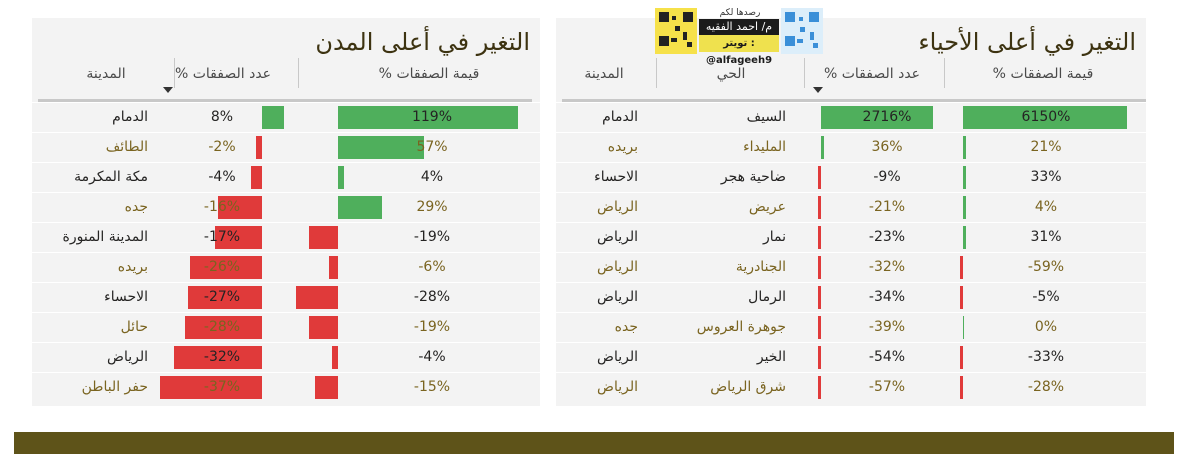  I want to click on header-count-change-label: % عدد الصفقات, so click(872, 74).